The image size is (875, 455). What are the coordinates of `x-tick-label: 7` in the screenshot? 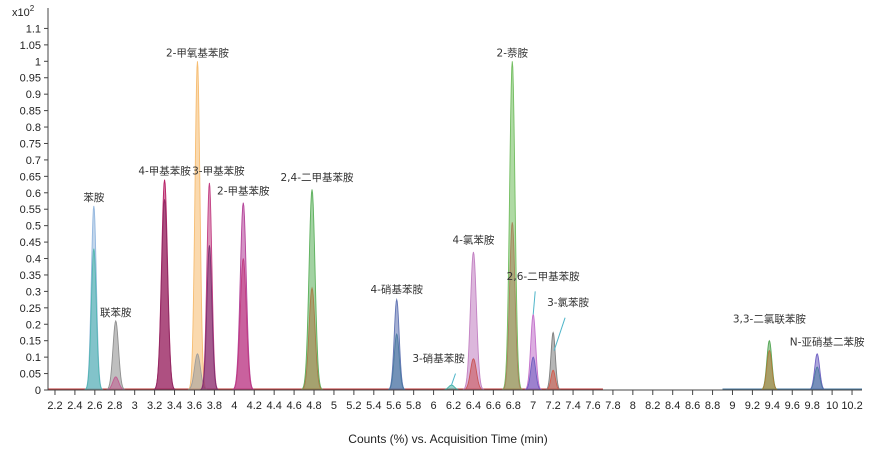 It's located at (533, 406).